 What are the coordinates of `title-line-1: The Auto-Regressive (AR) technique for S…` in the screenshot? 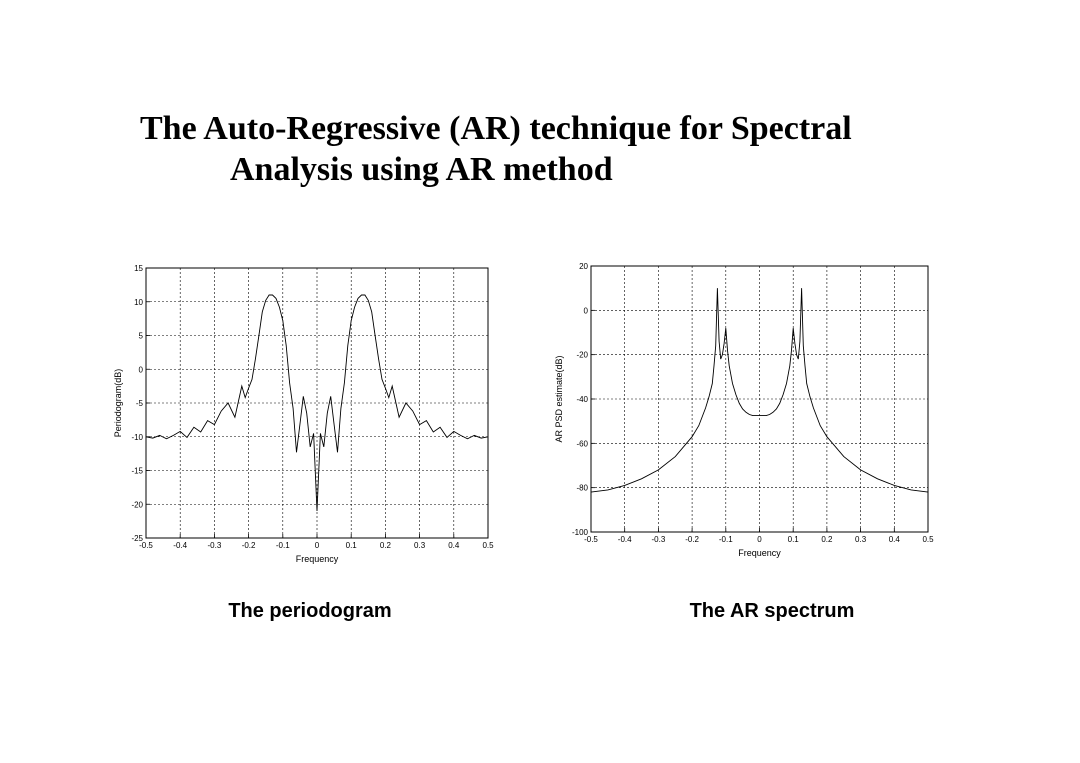 It's located at (496, 128).